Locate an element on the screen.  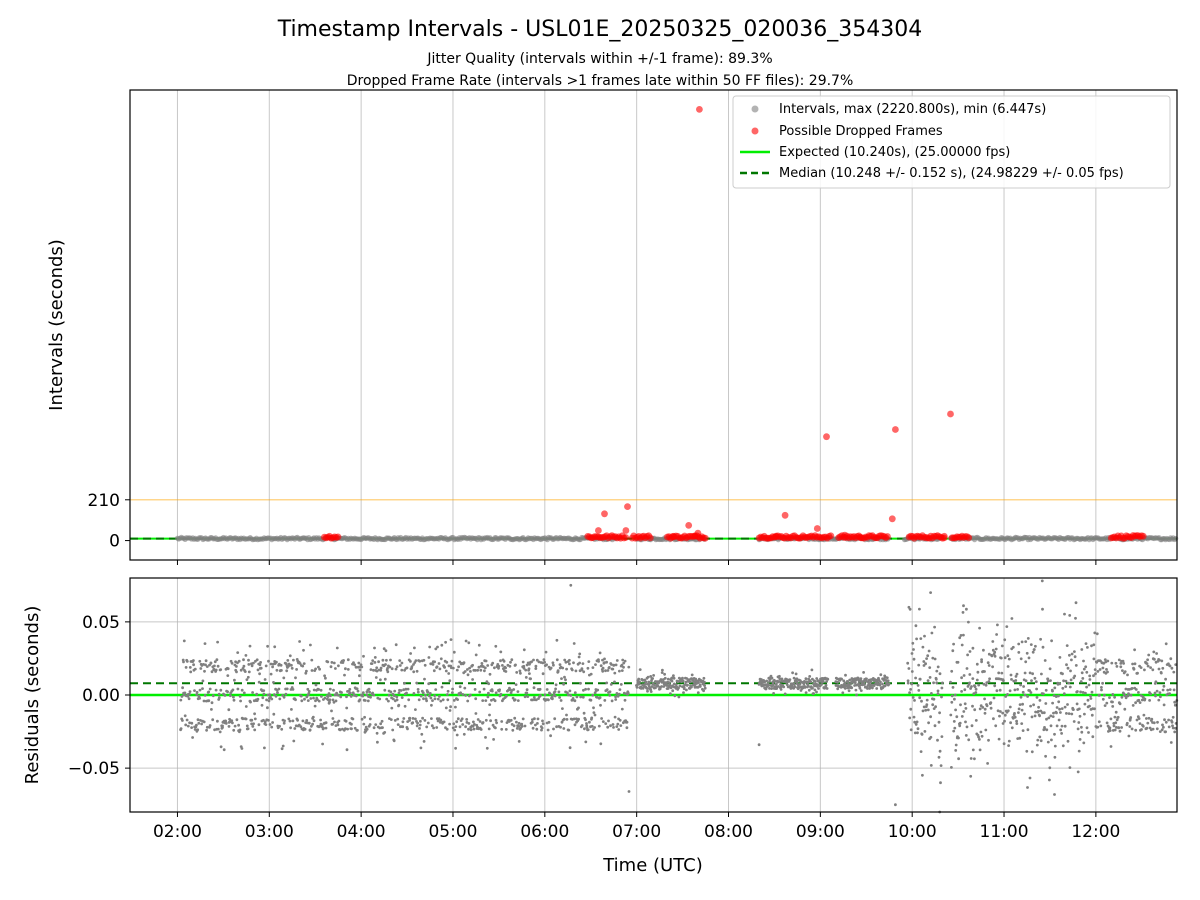
time-tick-label: 11:00 is located at coordinates (1004, 832).